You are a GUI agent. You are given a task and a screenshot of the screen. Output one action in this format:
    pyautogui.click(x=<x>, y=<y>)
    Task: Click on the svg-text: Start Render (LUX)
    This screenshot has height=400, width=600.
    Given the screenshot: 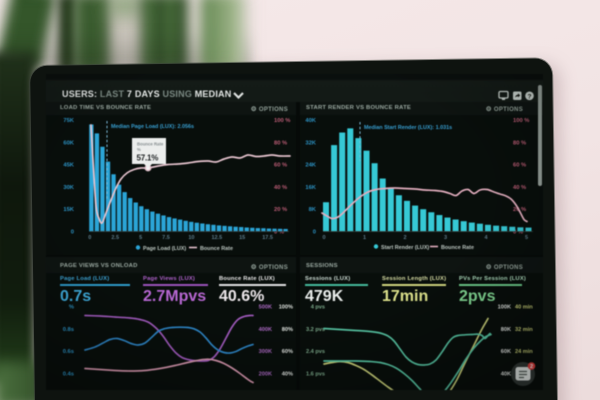 What is the action you would take?
    pyautogui.click(x=405, y=248)
    